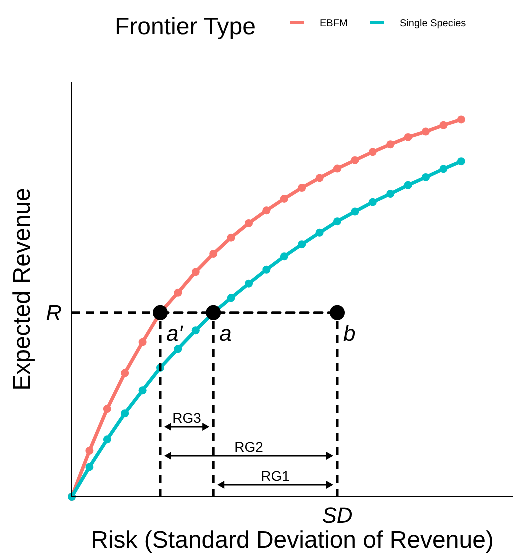 Image resolution: width=524 pixels, height=560 pixels. Describe the element at coordinates (54, 313) in the screenshot. I see `ref-line-label: R` at that location.